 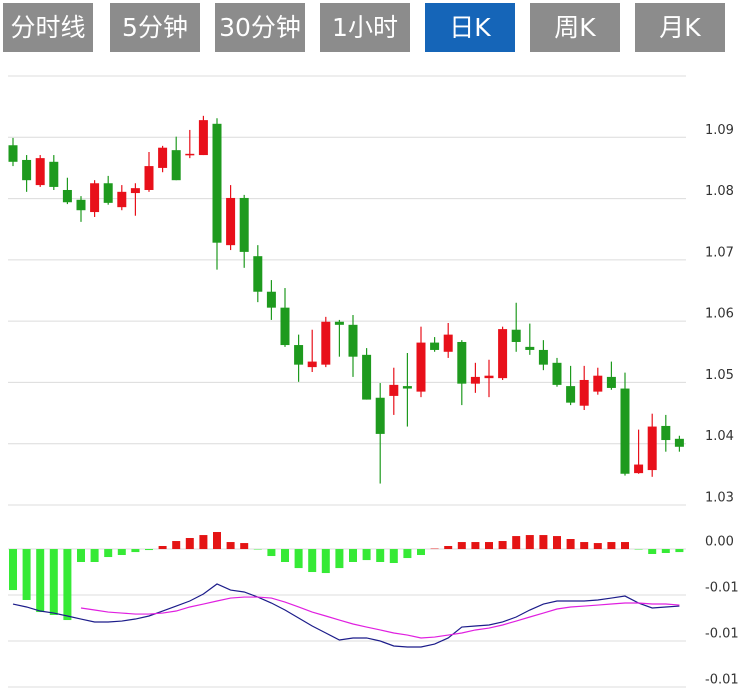 What do you see at coordinates (575, 27) in the screenshot?
I see `tab: 周K` at bounding box center [575, 27].